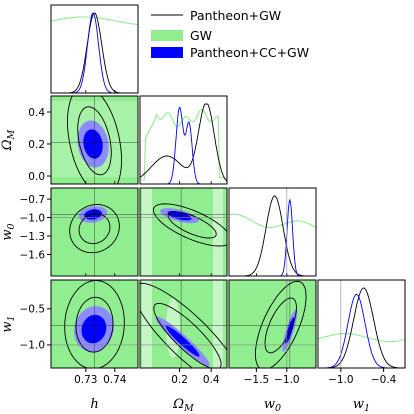  I want to click on x-tick-label-w0: −1.5, so click(257, 380).